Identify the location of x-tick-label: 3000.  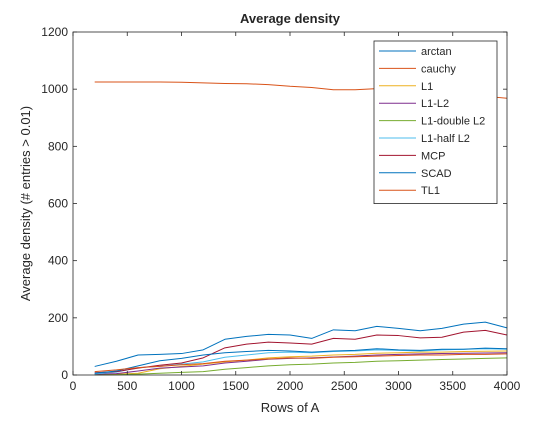
(398, 386).